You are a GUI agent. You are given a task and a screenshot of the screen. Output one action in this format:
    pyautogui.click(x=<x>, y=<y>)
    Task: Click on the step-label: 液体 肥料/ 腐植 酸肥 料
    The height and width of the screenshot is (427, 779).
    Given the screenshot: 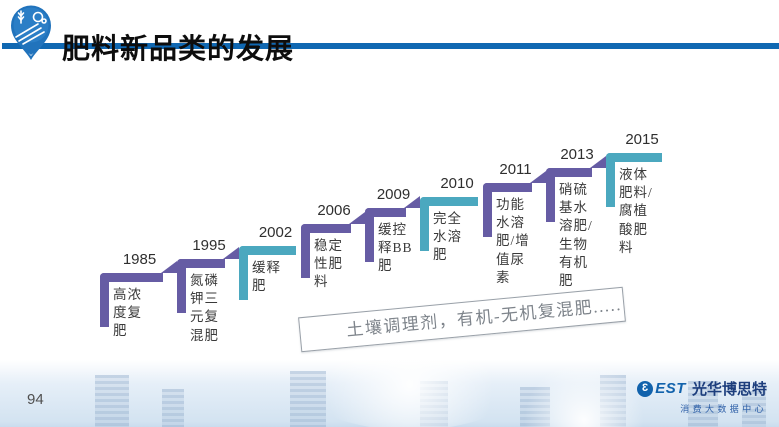 What is the action you would take?
    pyautogui.click(x=636, y=211)
    